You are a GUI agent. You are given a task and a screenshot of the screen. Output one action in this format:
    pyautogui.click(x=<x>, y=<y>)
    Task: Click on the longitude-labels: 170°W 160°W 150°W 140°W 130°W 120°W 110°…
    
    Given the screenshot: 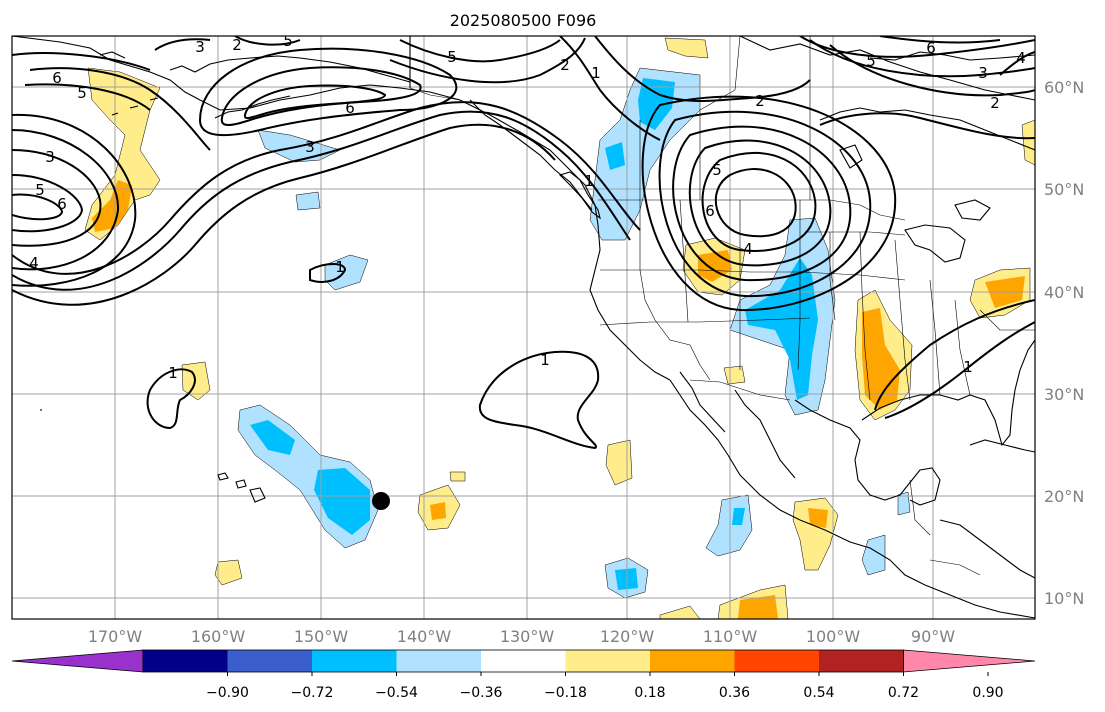 What is the action you would take?
    pyautogui.click(x=521, y=636)
    